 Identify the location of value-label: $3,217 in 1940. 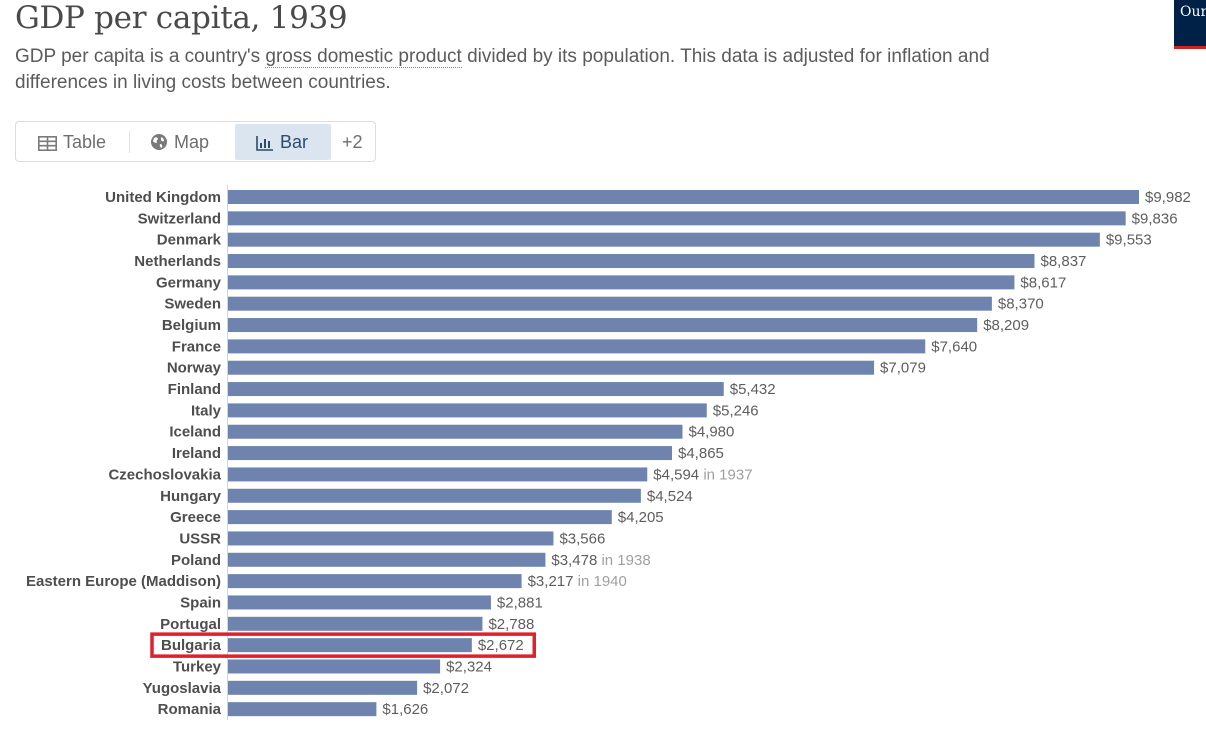
(577, 581).